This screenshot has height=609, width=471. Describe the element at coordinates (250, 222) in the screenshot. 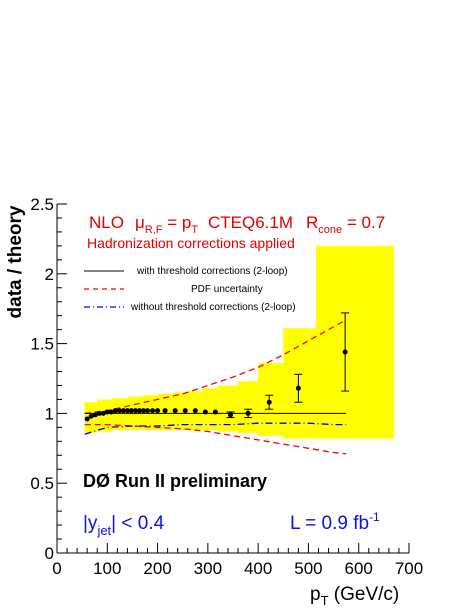

I see `header-pdf: CTEQ6.1M` at that location.